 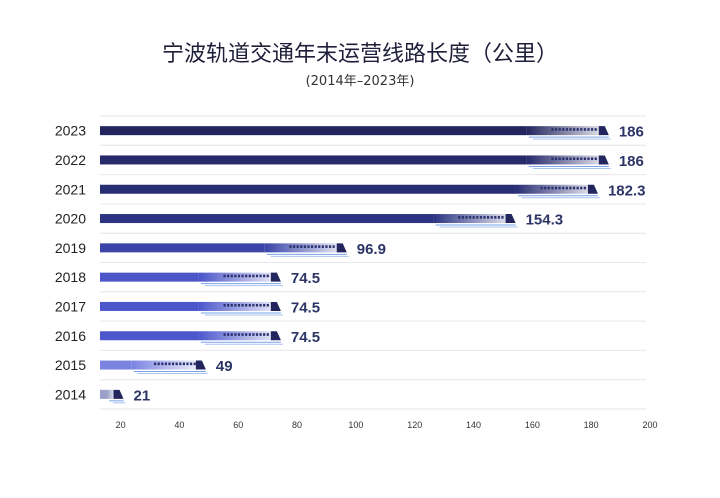 What do you see at coordinates (121, 425) in the screenshot?
I see `x-tick-label: 20` at bounding box center [121, 425].